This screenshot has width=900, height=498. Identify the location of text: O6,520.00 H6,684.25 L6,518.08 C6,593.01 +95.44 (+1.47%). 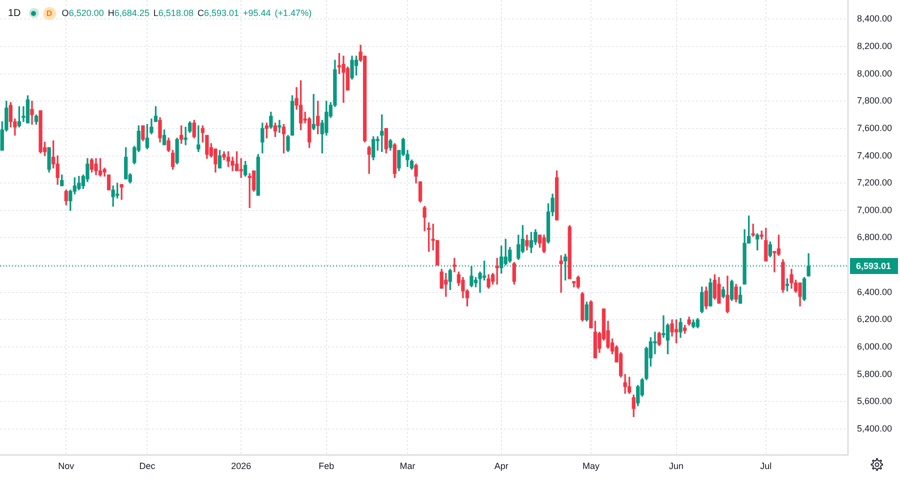
(187, 13).